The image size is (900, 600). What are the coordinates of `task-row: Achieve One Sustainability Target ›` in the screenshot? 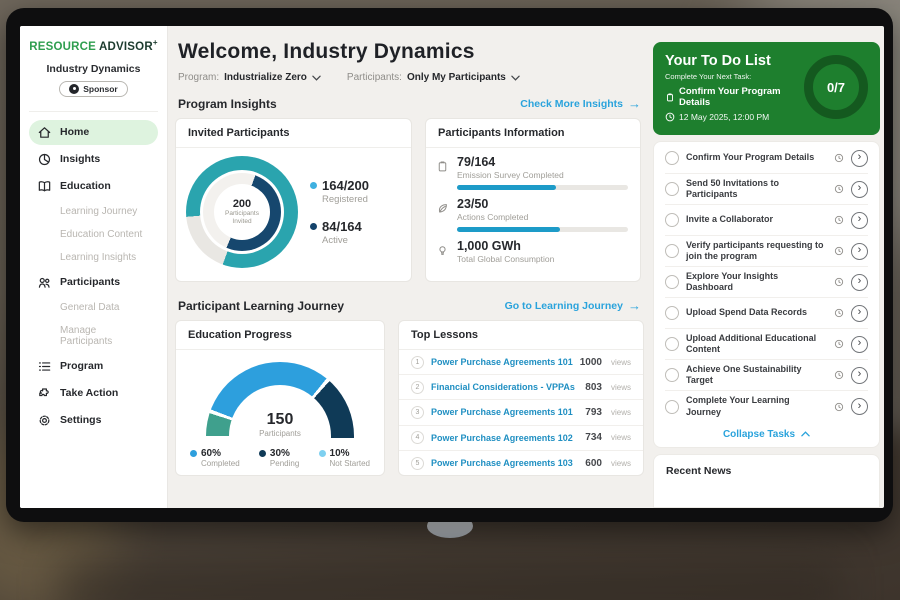 It's located at (766, 375).